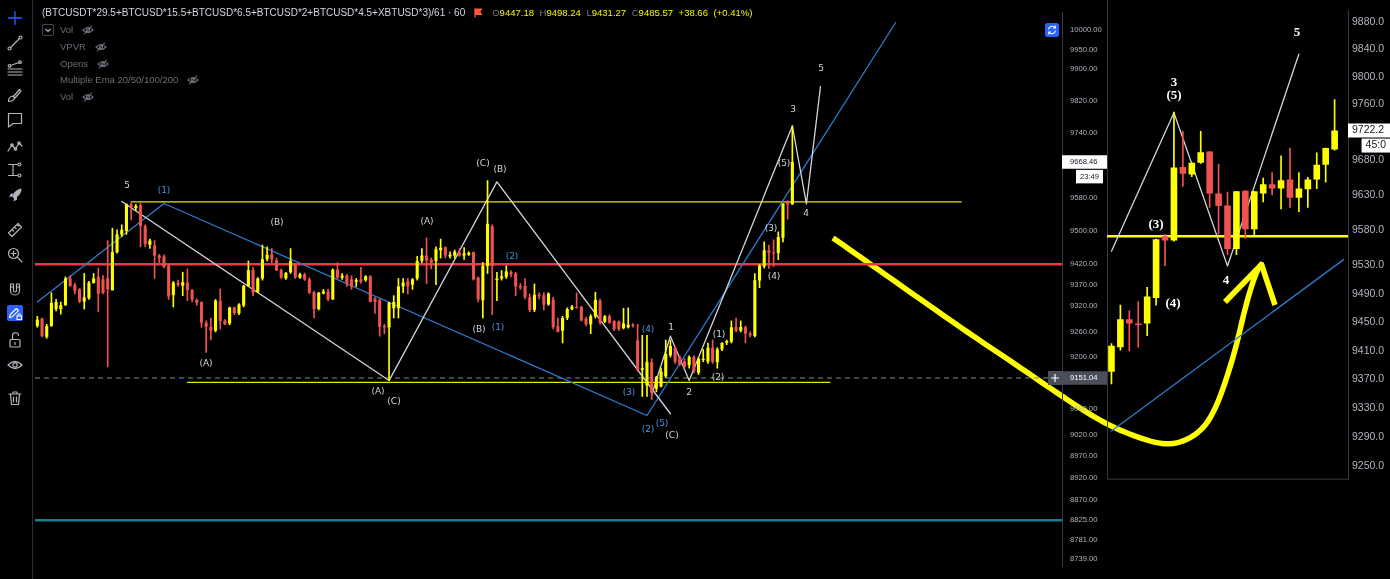  I want to click on y-tick-label: 9760.0, so click(1368, 103).